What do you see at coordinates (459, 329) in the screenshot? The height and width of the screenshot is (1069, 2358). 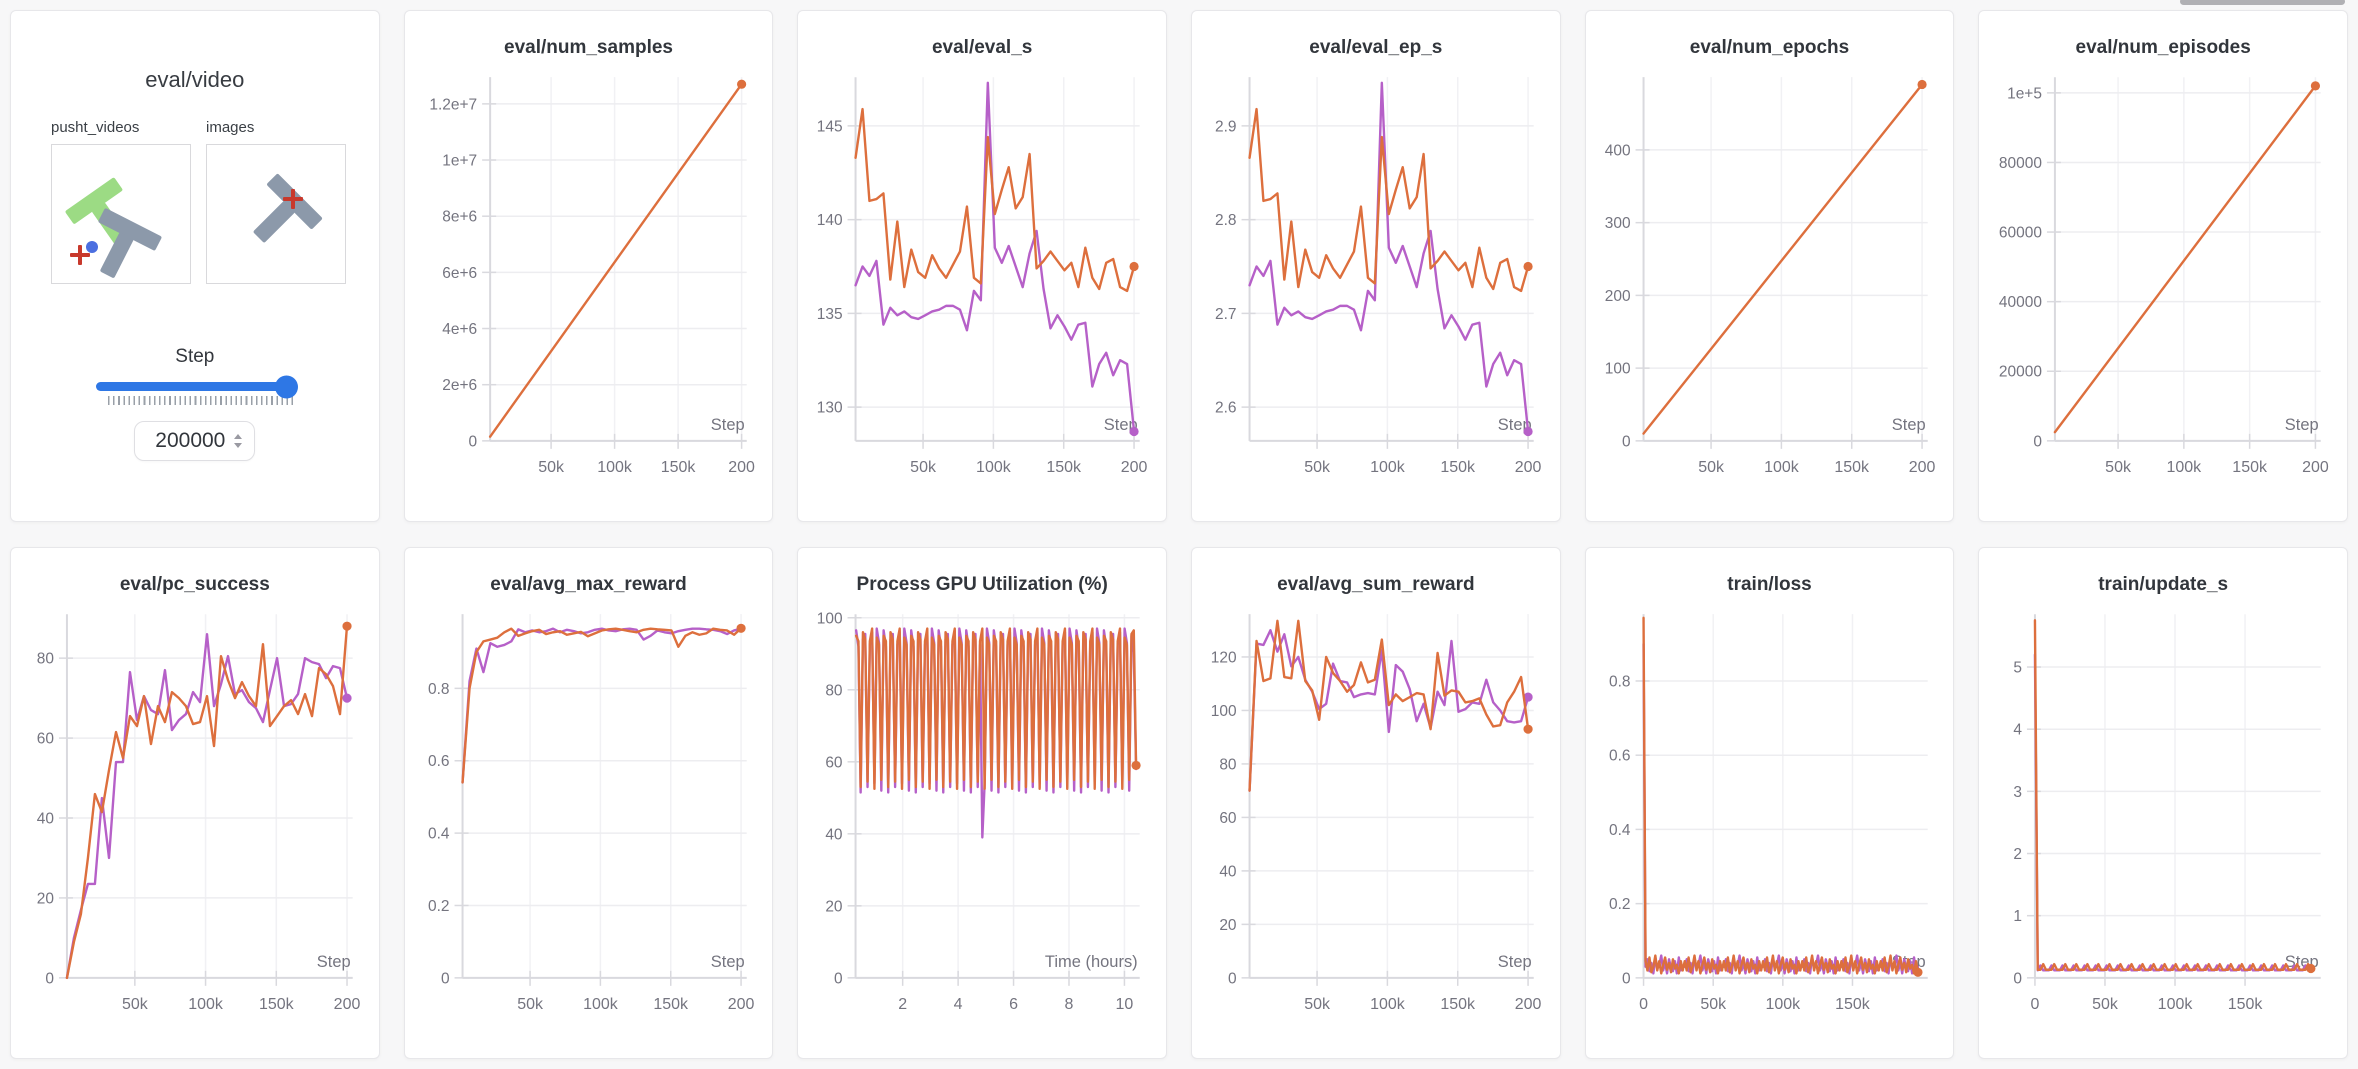 I see `svg-text: 4e+6` at bounding box center [459, 329].